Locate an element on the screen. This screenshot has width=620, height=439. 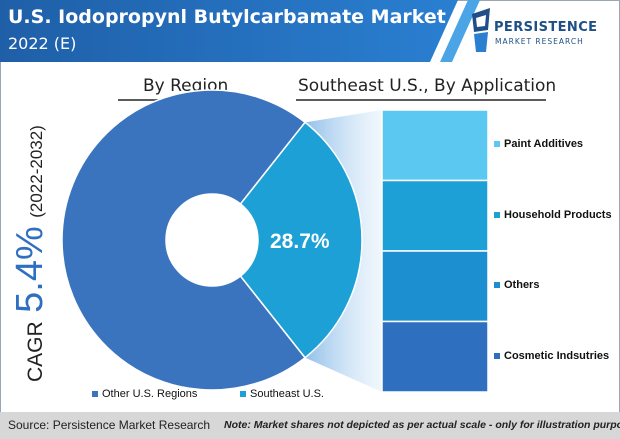
southeast-share-label: 28.7% is located at coordinates (300, 241).